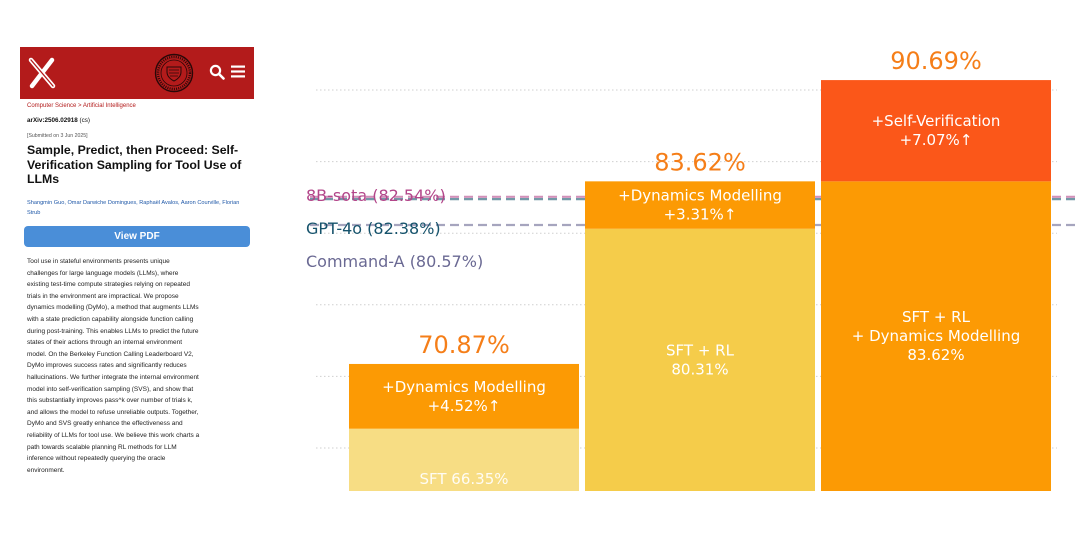  I want to click on bar-total-label: 70.87%, so click(464, 345).